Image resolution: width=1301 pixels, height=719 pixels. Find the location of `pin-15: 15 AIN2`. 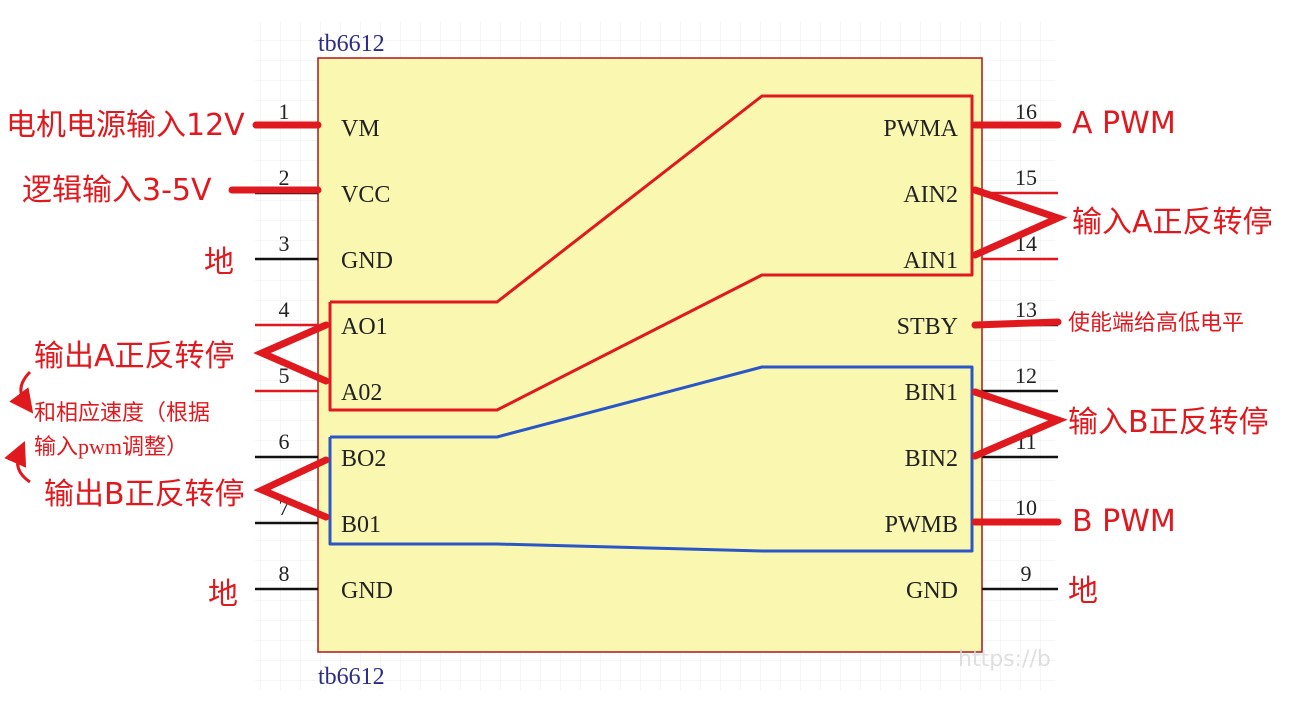

pin-15: 15 AIN2 is located at coordinates (980, 186).